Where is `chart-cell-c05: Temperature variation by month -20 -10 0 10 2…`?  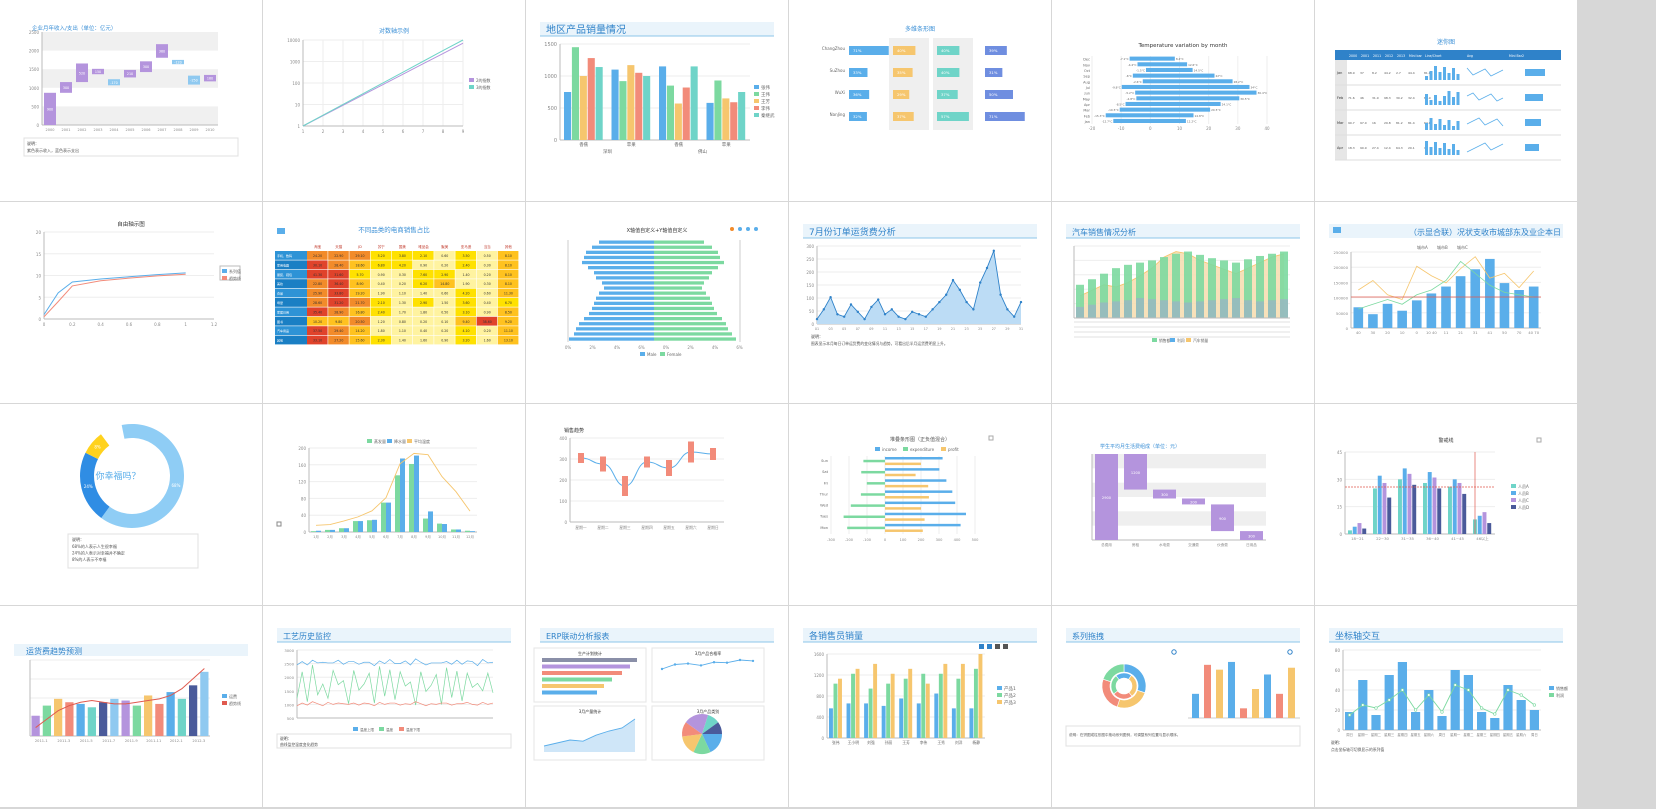 chart-cell-c05: Temperature variation by month -20 -10 0 10 2… is located at coordinates (1183, 100).